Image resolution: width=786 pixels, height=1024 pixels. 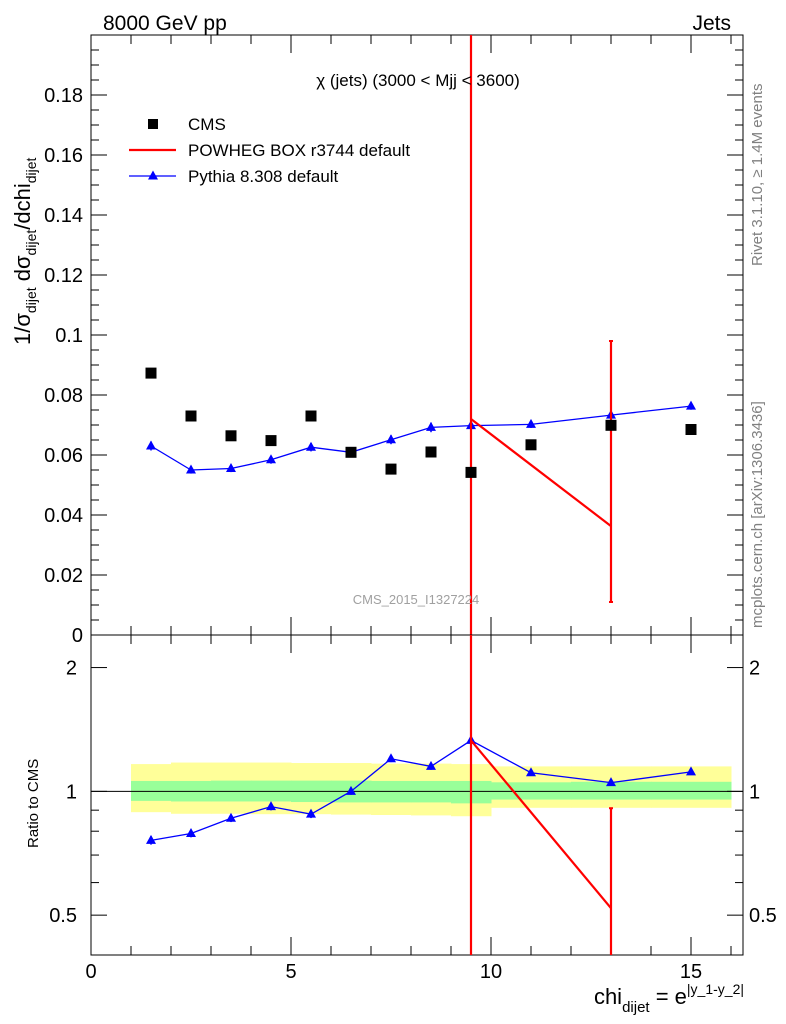 What do you see at coordinates (71, 792) in the screenshot?
I see `ratio-y-tick-label: 1` at bounding box center [71, 792].